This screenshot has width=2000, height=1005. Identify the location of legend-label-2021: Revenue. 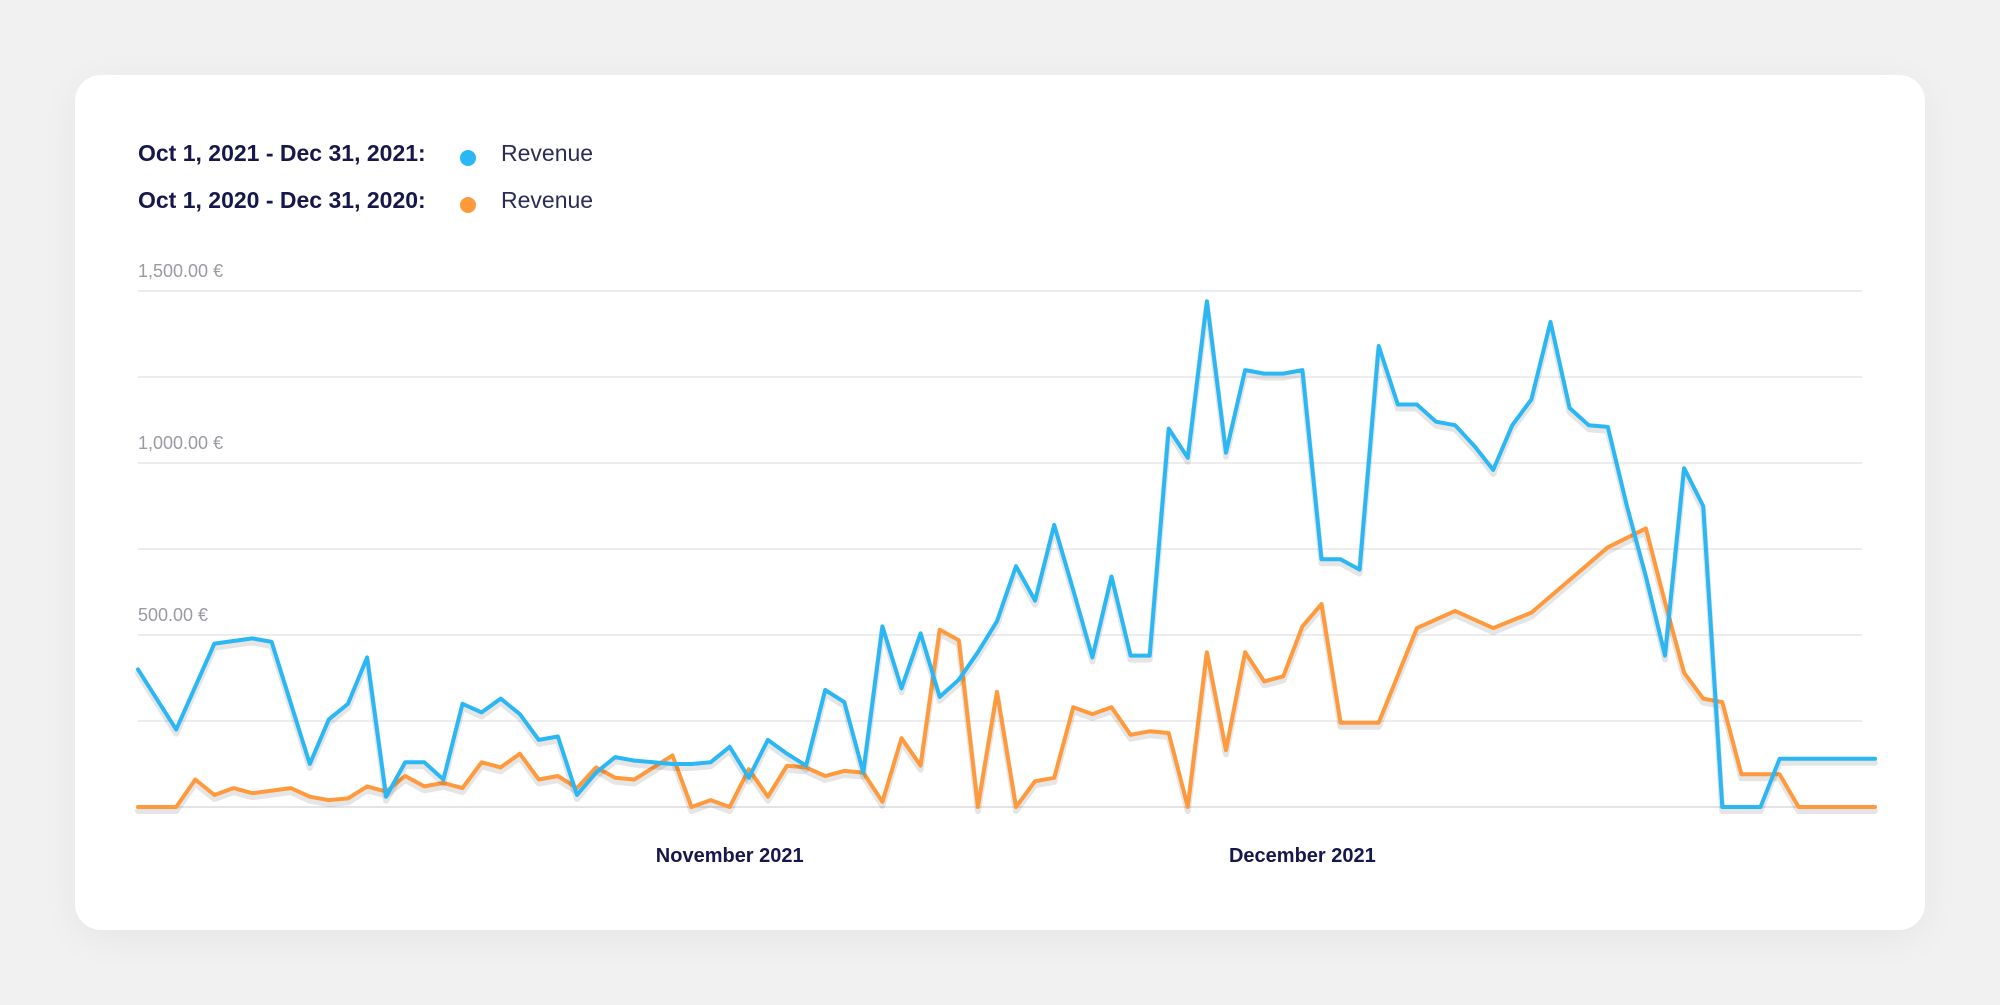
(547, 153).